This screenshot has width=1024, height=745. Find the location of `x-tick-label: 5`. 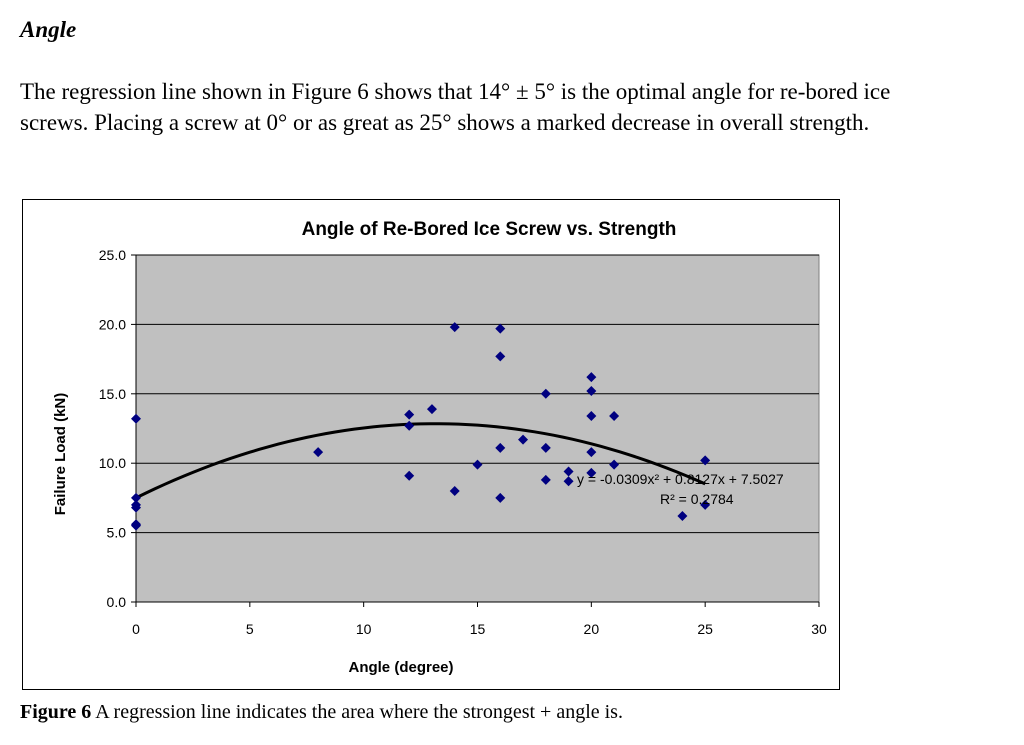

x-tick-label: 5 is located at coordinates (250, 629).